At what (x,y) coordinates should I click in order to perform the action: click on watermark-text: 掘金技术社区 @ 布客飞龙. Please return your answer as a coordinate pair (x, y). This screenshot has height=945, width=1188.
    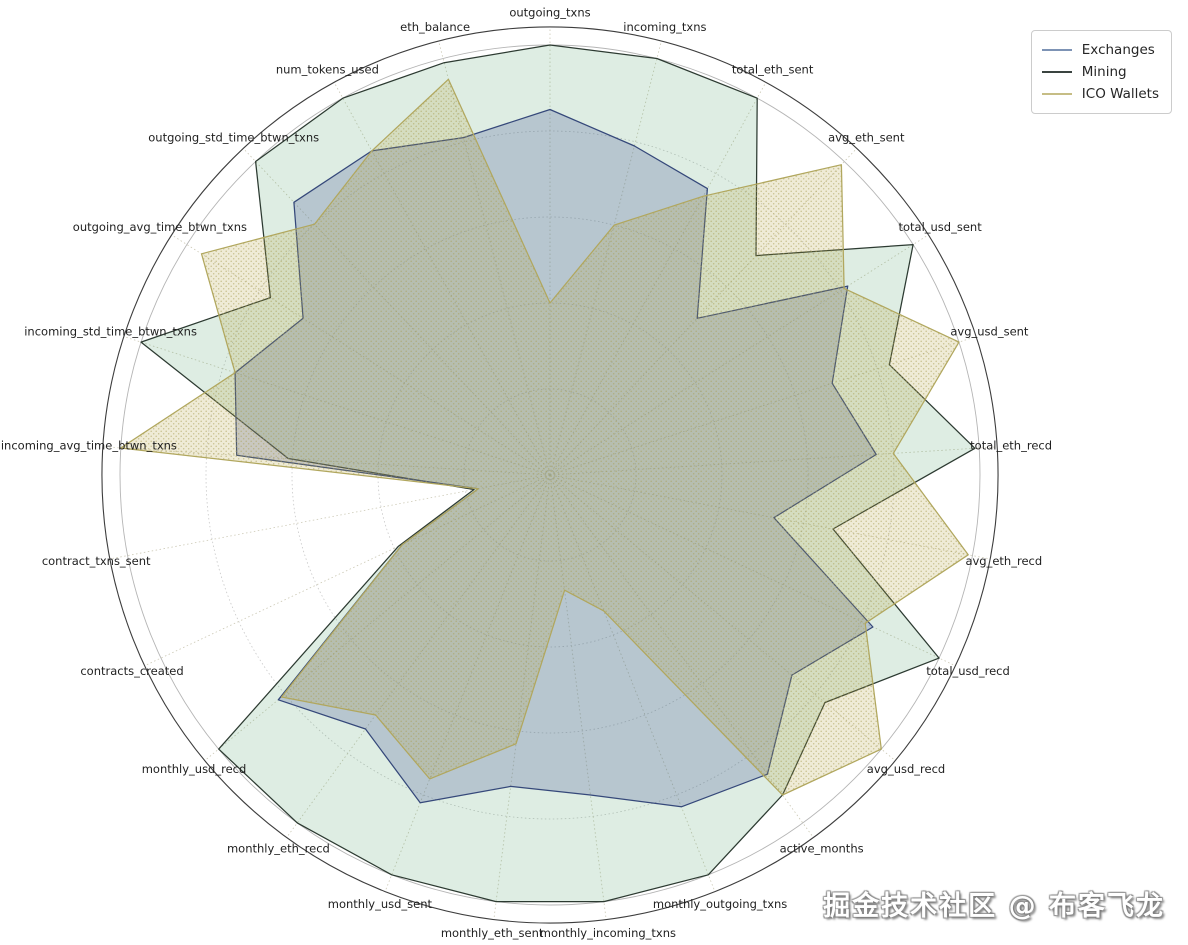
    Looking at the image, I should click on (994, 906).